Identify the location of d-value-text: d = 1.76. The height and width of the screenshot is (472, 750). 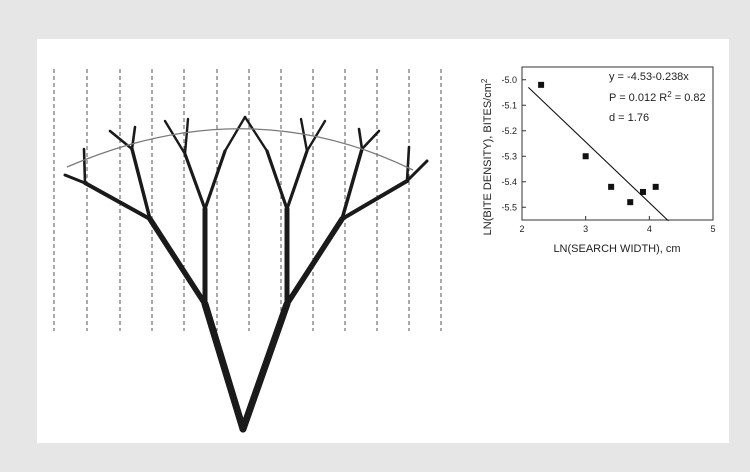
(629, 118).